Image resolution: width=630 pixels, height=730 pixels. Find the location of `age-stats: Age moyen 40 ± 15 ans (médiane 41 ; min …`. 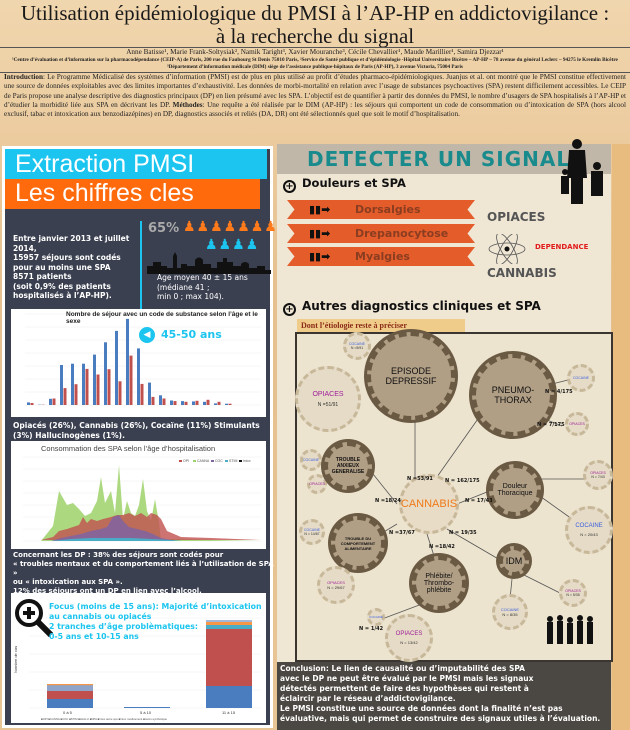

age-stats: Age moyen 40 ± 15 ans (médiane 41 ; min … is located at coordinates (202, 287).